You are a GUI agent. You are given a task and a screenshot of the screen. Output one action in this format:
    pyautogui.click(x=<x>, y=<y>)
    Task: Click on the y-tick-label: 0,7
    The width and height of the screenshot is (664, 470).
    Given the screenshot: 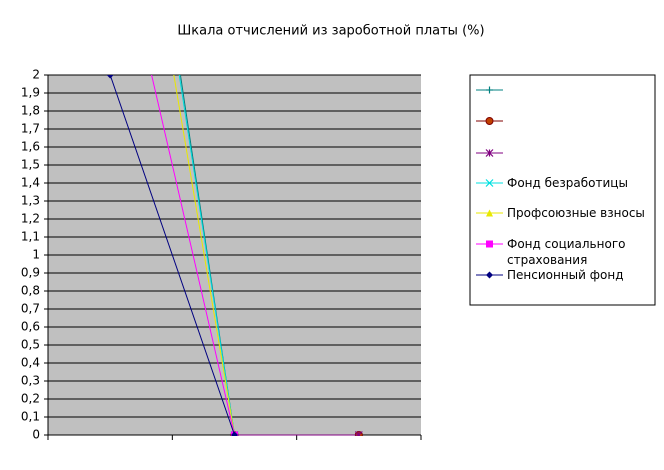 What is the action you would take?
    pyautogui.click(x=30, y=309)
    